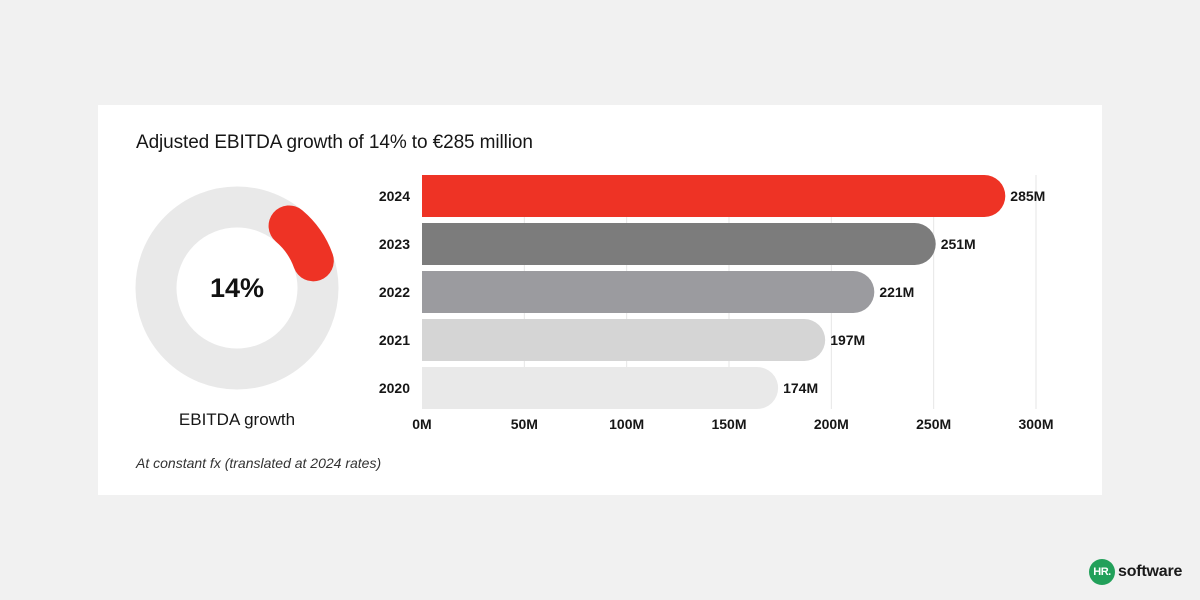 The width and height of the screenshot is (1200, 600). What do you see at coordinates (1027, 196) in the screenshot?
I see `value-label: 285M` at bounding box center [1027, 196].